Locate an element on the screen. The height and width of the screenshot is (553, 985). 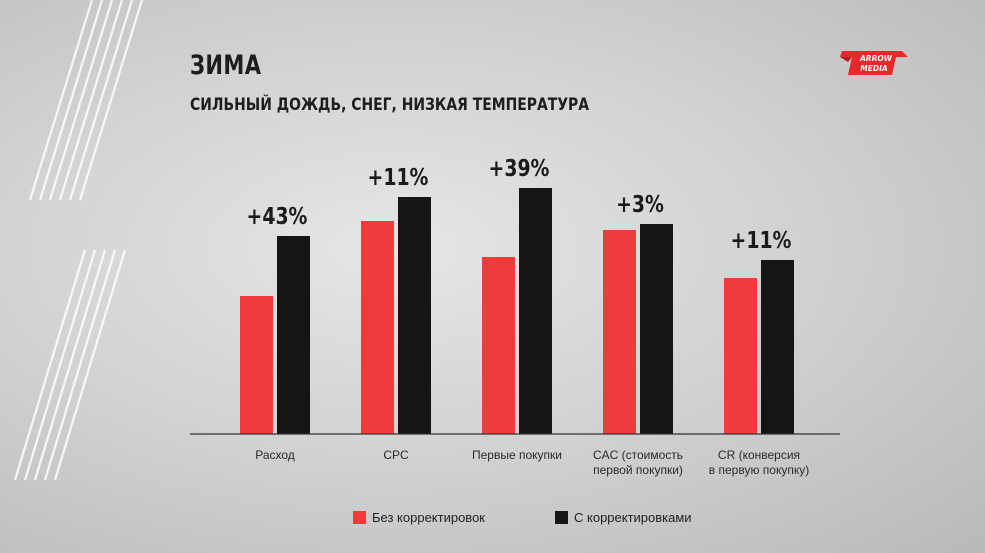
legend-swatch-red is located at coordinates (359, 517).